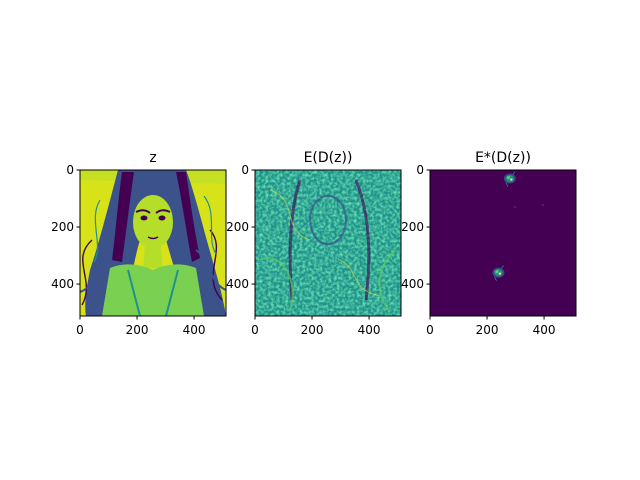 The width and height of the screenshot is (640, 480). I want to click on subplot-title: E*(D(z)), so click(503, 158).